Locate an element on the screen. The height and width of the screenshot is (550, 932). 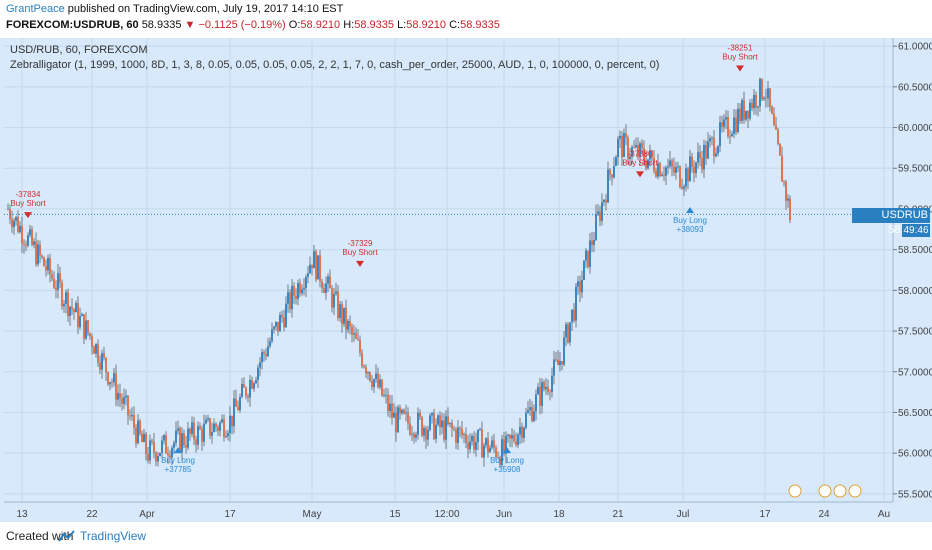
tradingview-logo-icon is located at coordinates (66, 536).